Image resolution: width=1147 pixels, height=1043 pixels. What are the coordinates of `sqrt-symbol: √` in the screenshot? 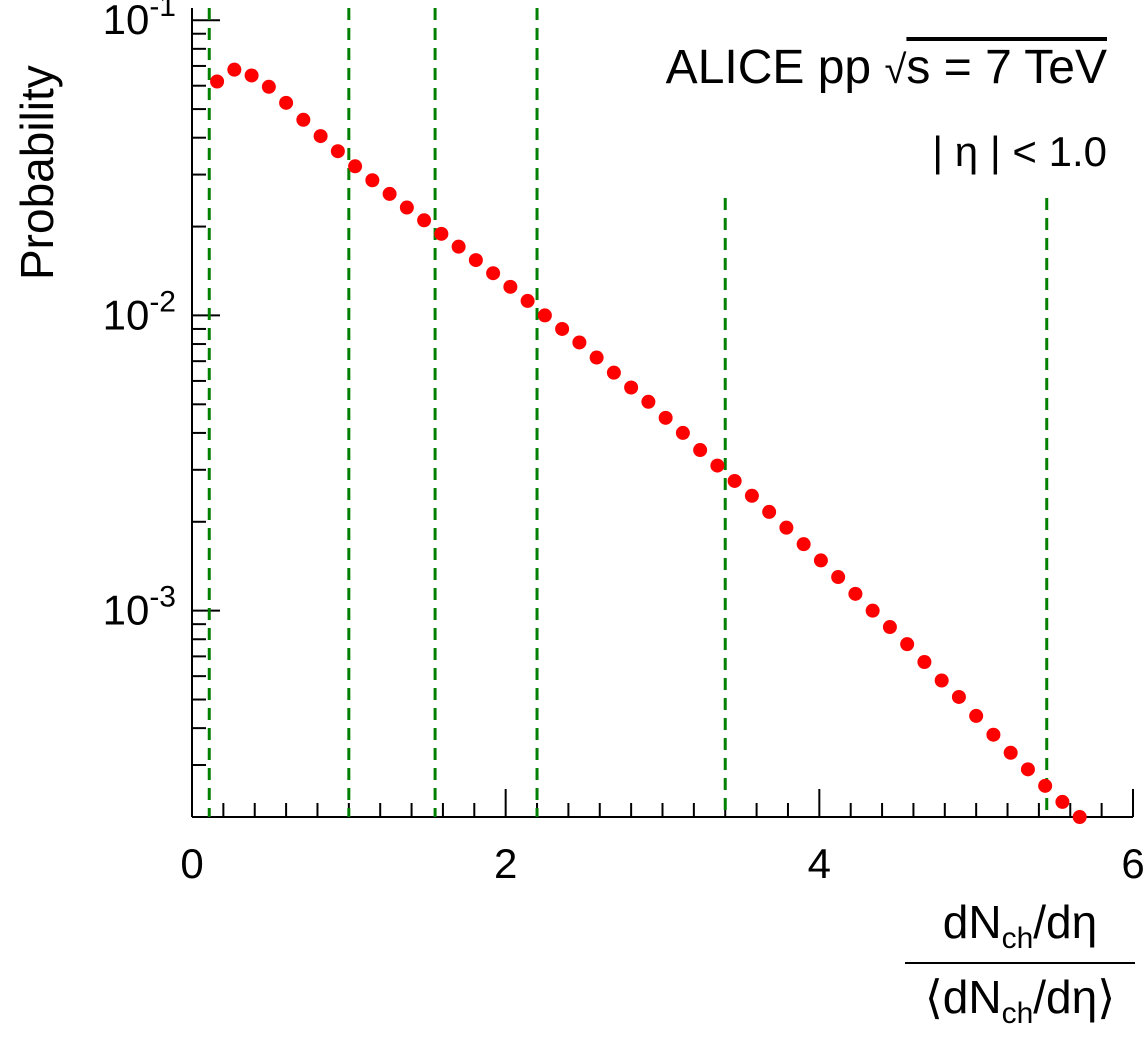 It's located at (895, 70).